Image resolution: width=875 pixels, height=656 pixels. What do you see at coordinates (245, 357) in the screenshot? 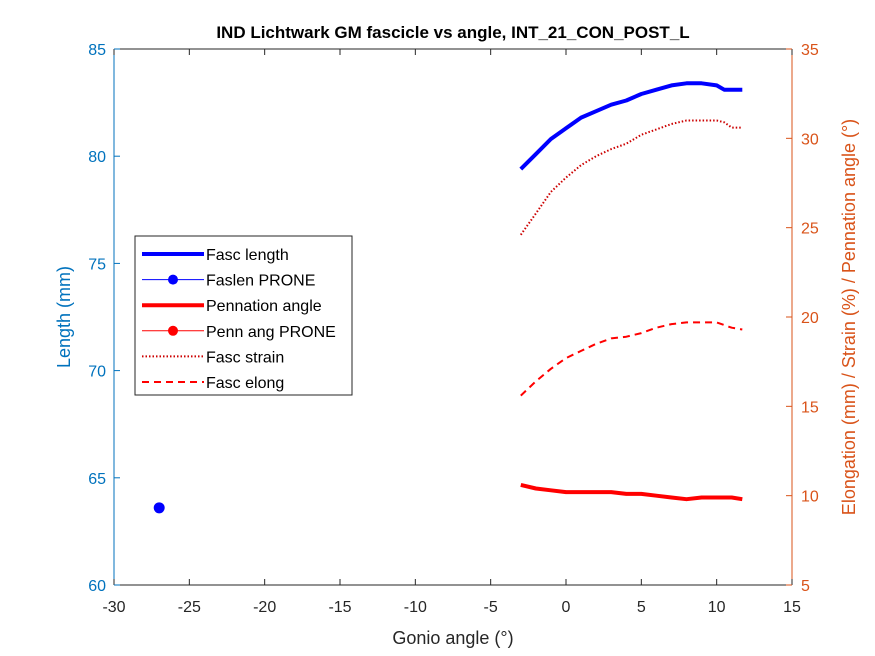
I see `legend-label-fasc-strain: Fasc strain` at bounding box center [245, 357].